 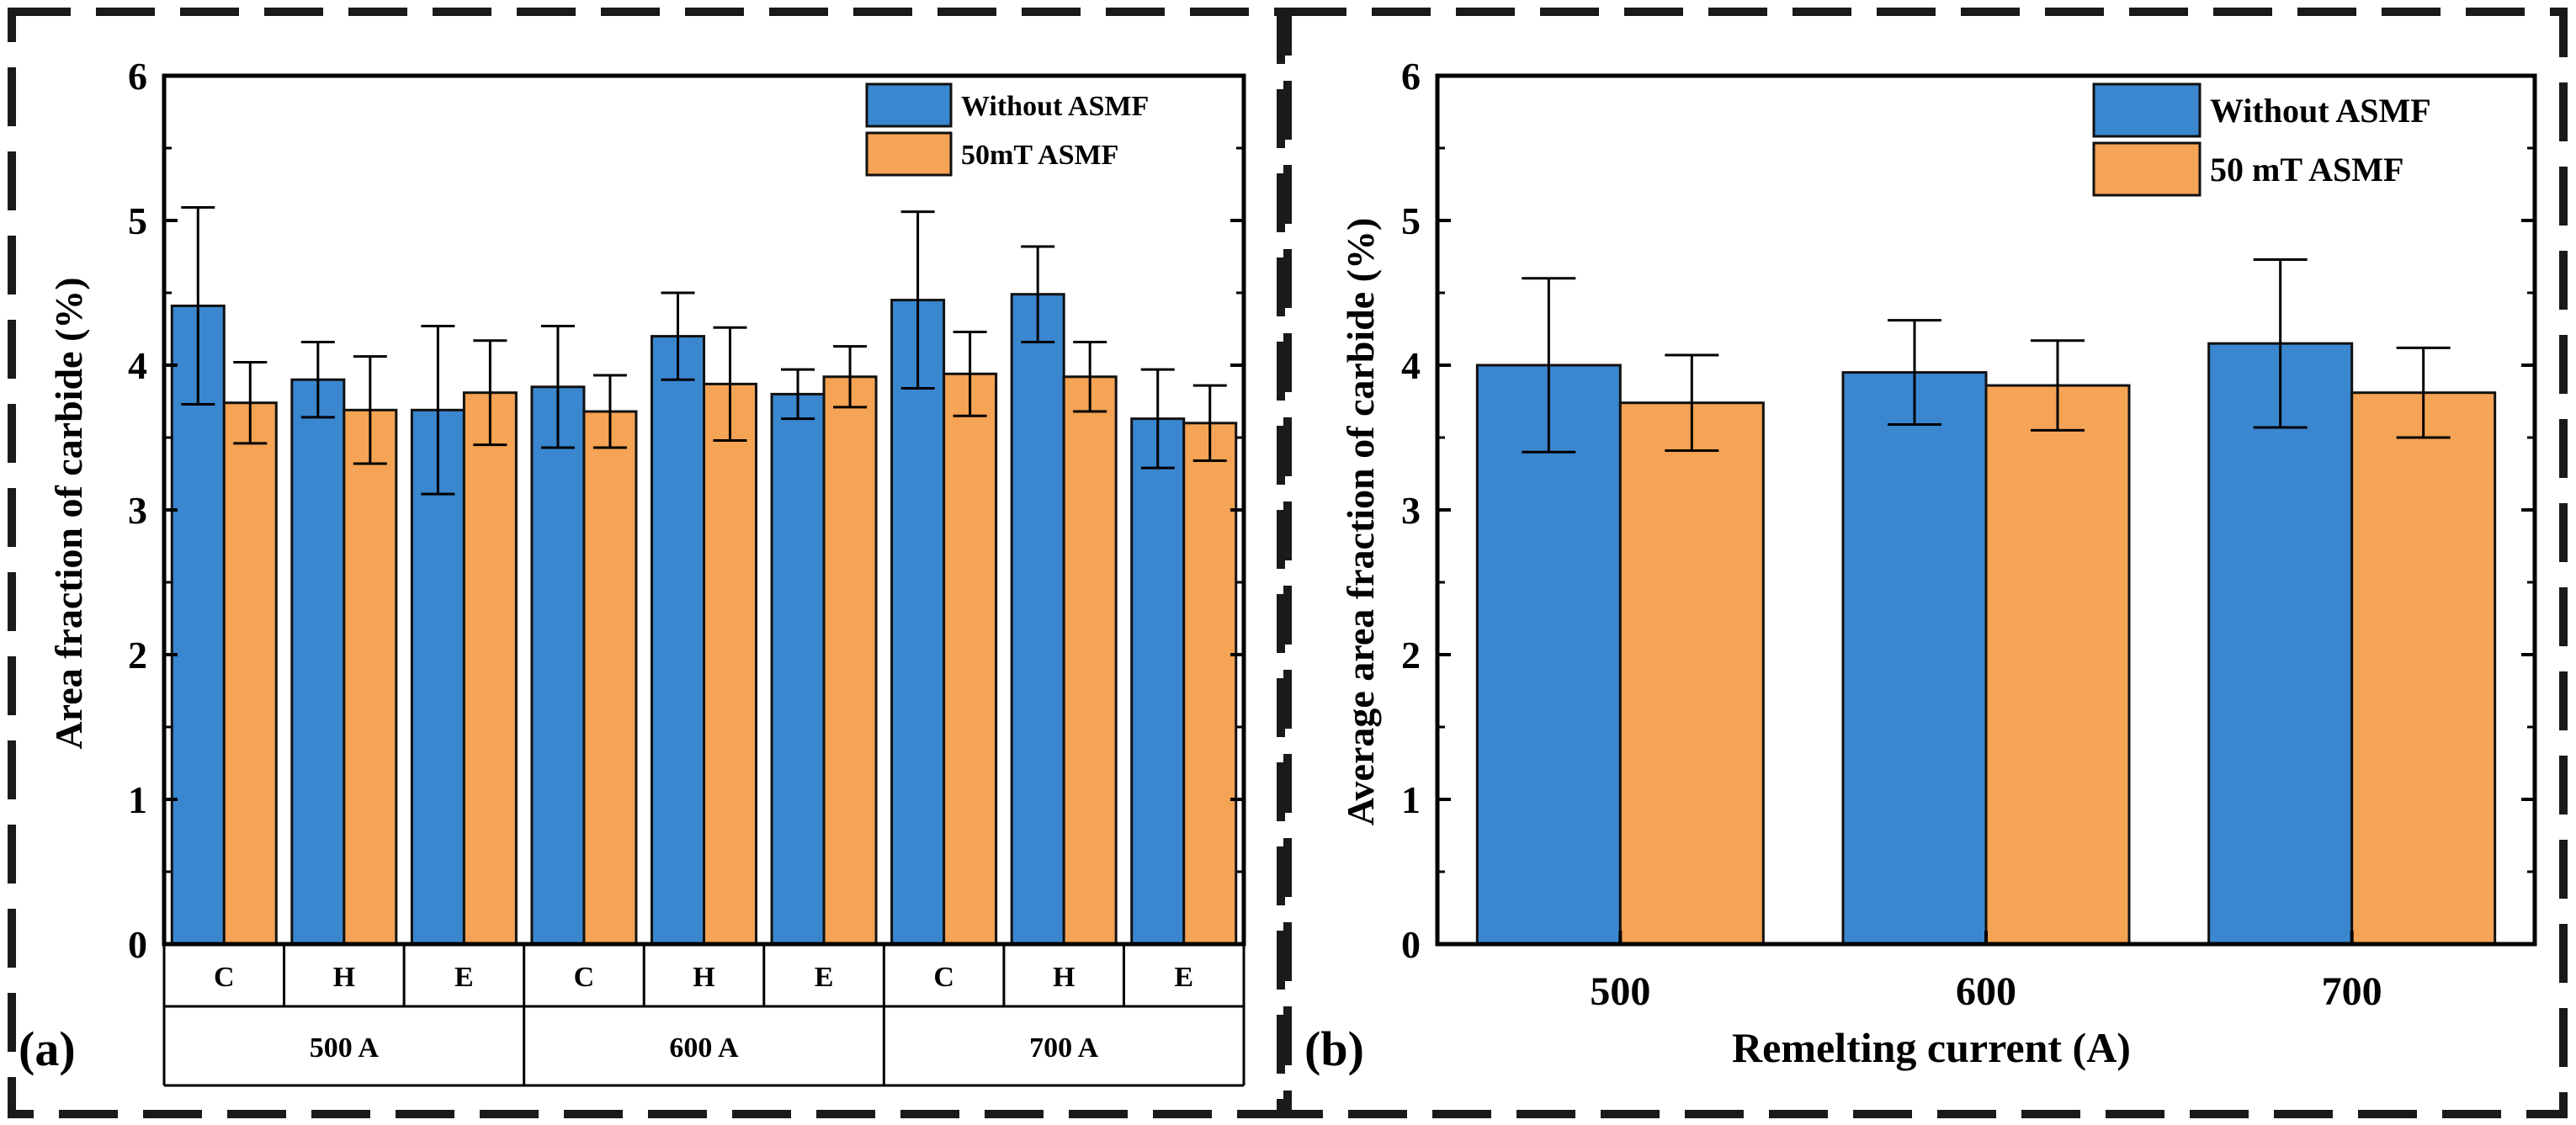 I want to click on legend-label: 50mT ASMF, so click(x=1039, y=155).